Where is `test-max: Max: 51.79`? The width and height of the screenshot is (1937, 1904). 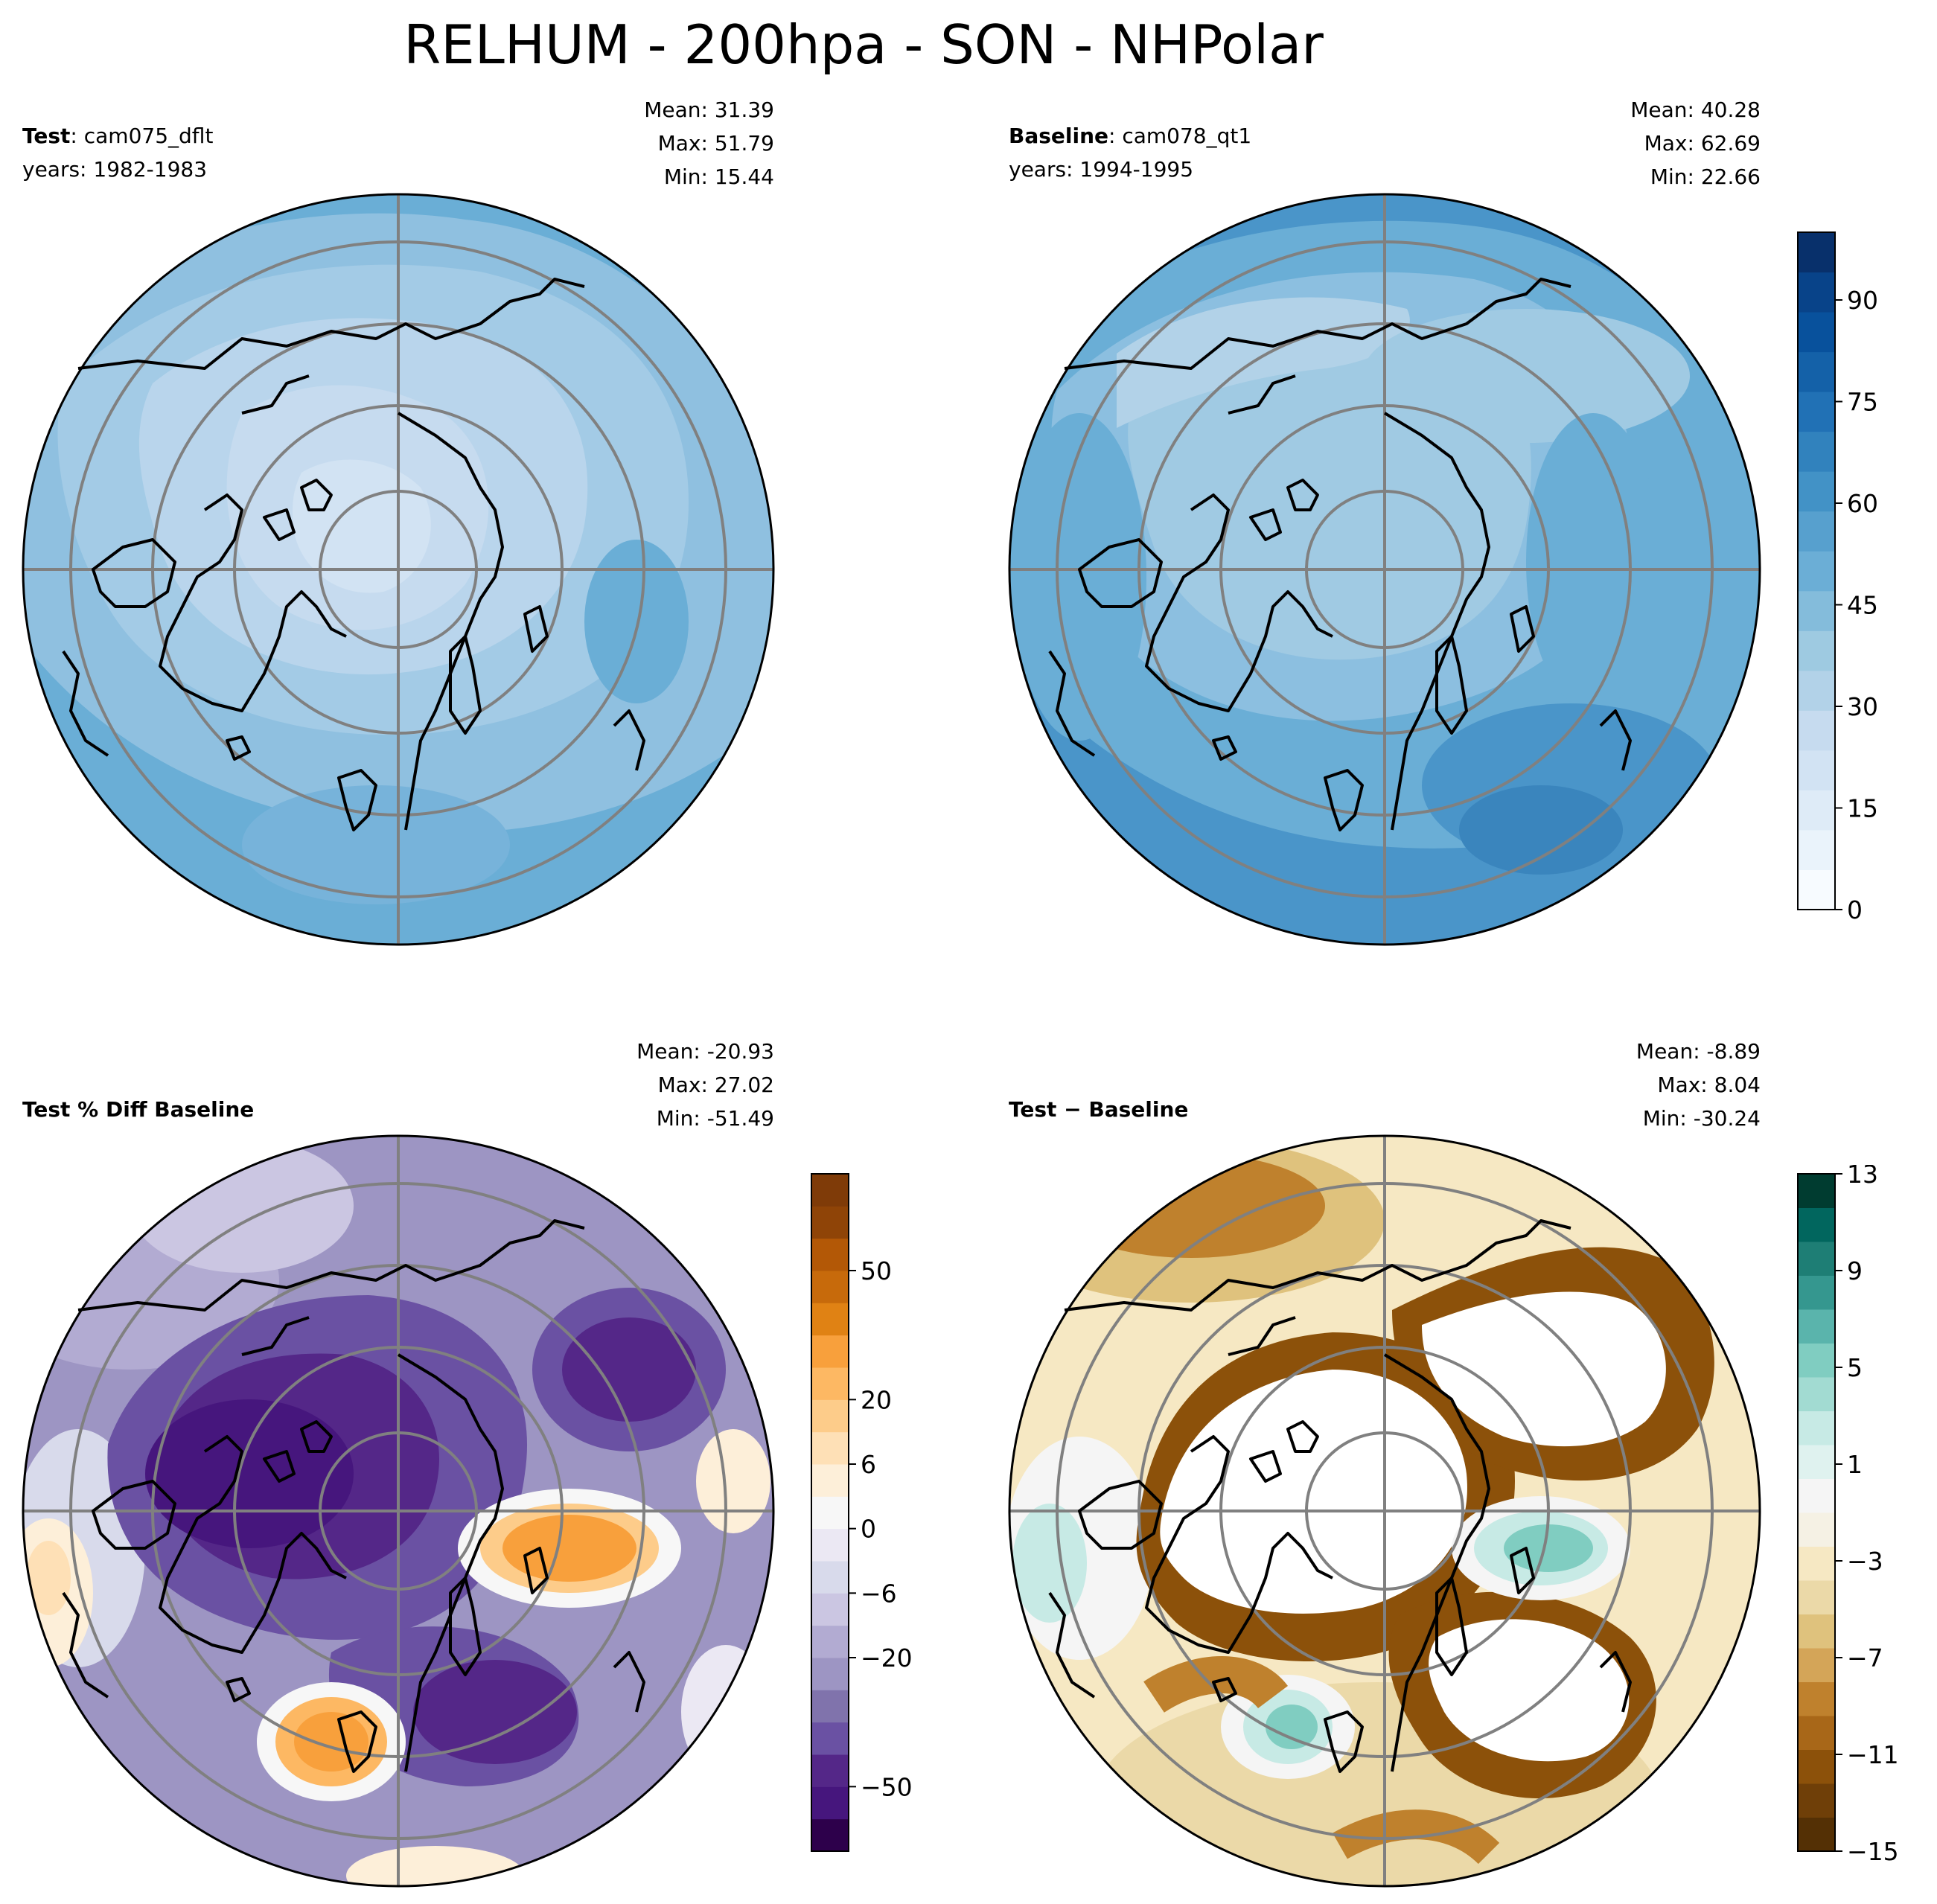
test-max: Max: 51.79 is located at coordinates (715, 143).